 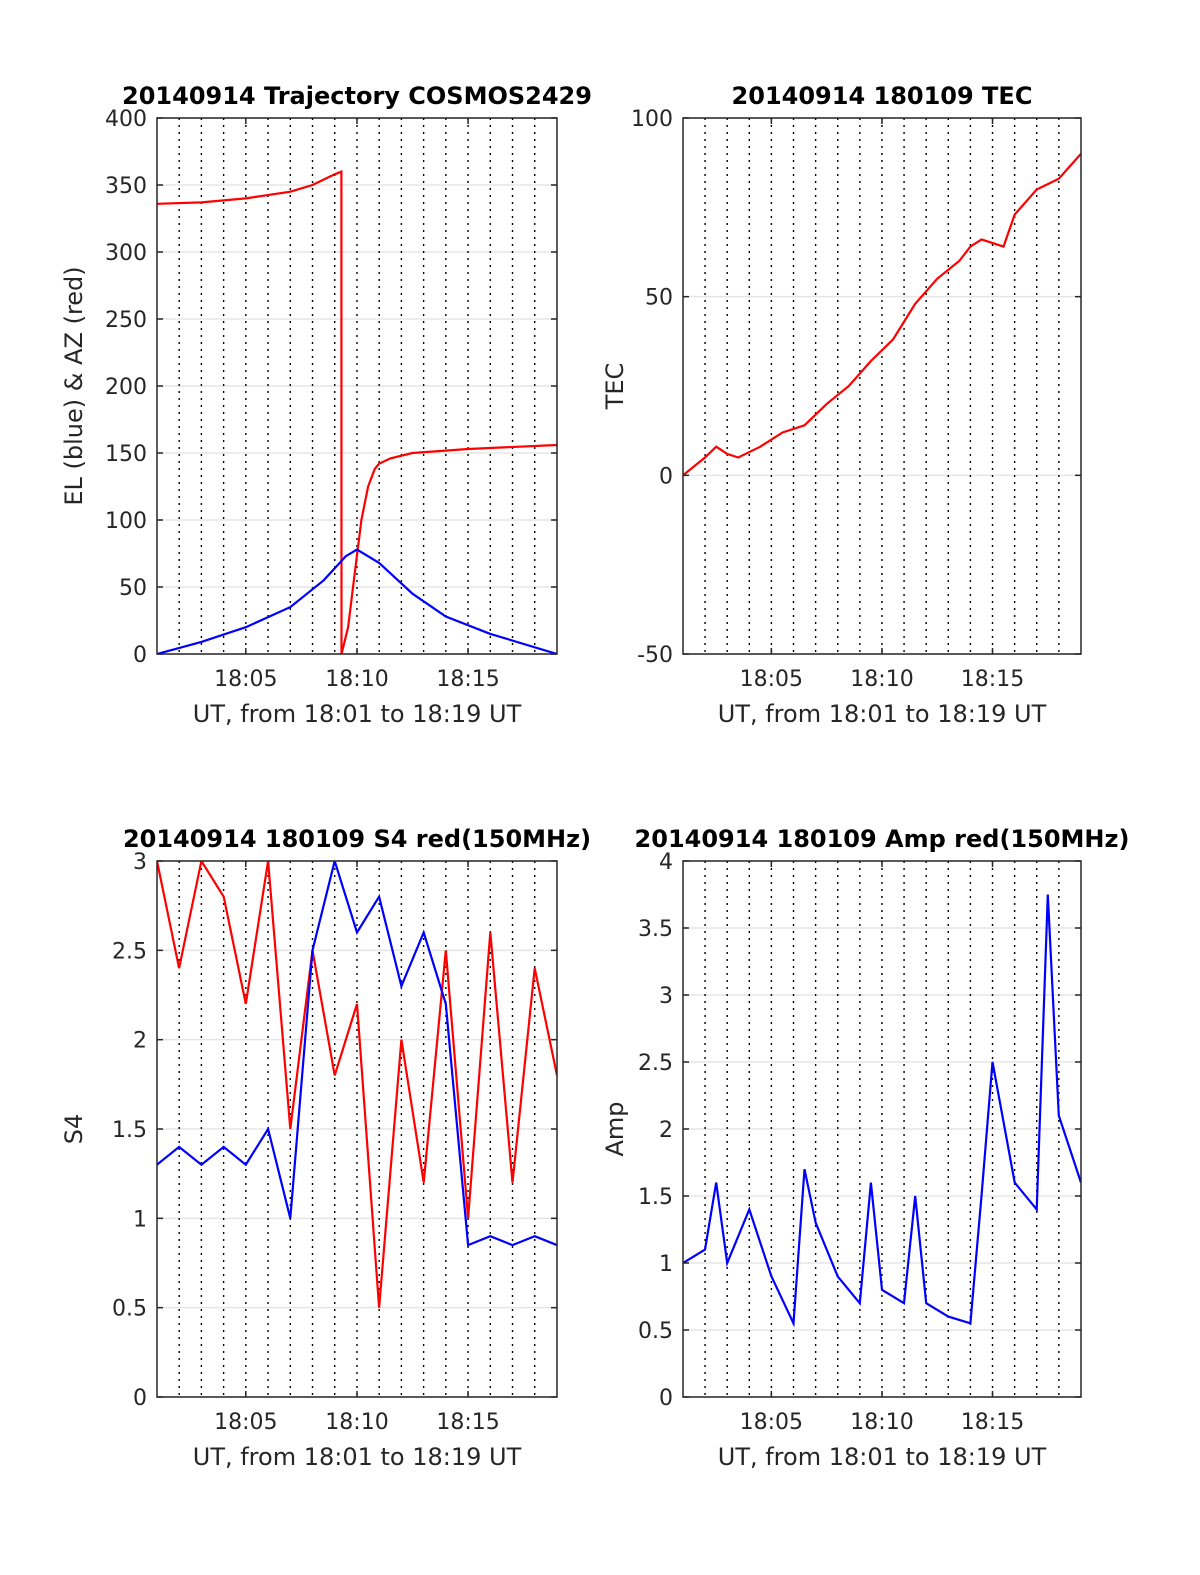 I want to click on chart-title: 20140914 Trajectory COSMOS2429, so click(x=357, y=96).